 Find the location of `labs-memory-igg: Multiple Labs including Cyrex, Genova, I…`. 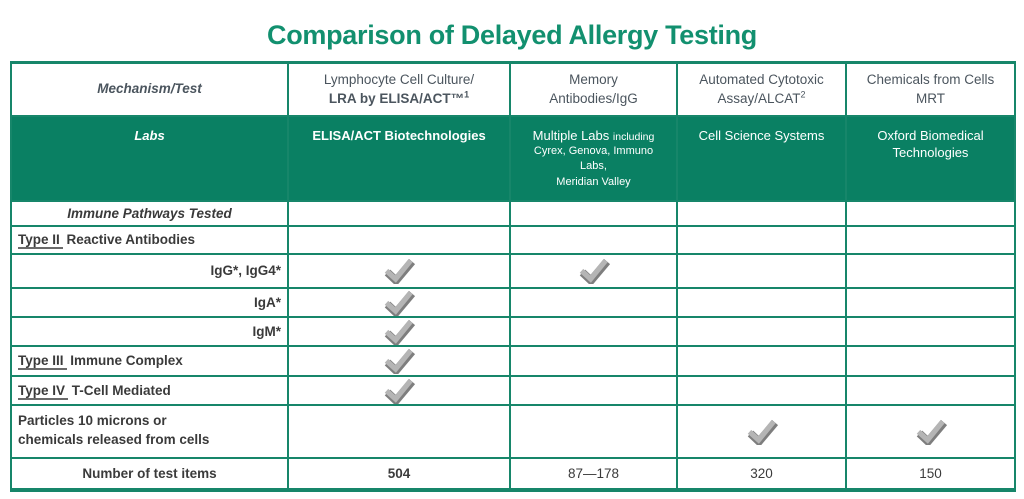

labs-memory-igg: Multiple Labs including Cyrex, Genova, I… is located at coordinates (593, 158).